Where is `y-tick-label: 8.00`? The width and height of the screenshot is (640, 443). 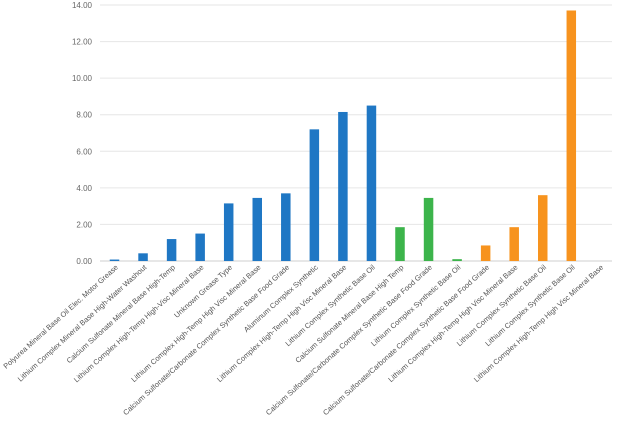
y-tick-label: 8.00 is located at coordinates (84, 115).